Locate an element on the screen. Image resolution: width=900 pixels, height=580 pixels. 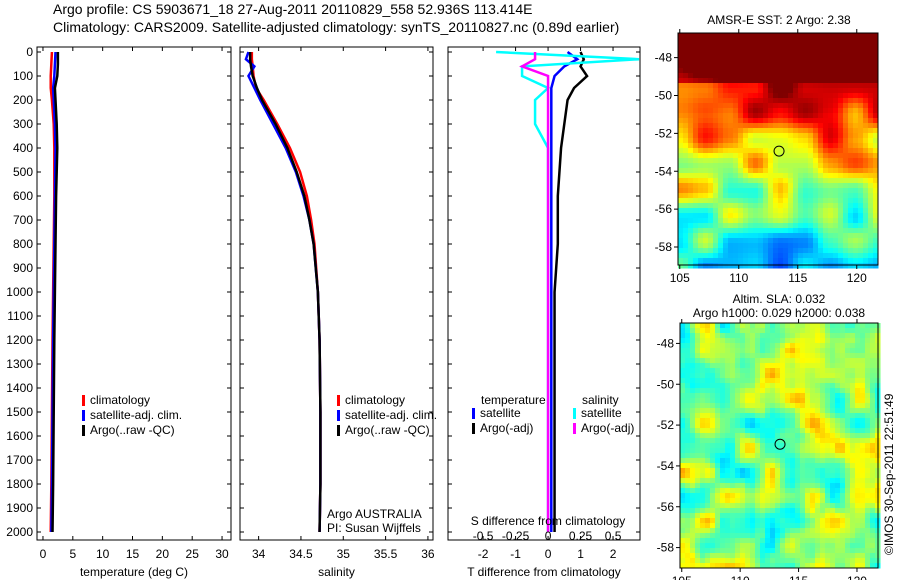
legend-swatch is located at coordinates (83, 430).